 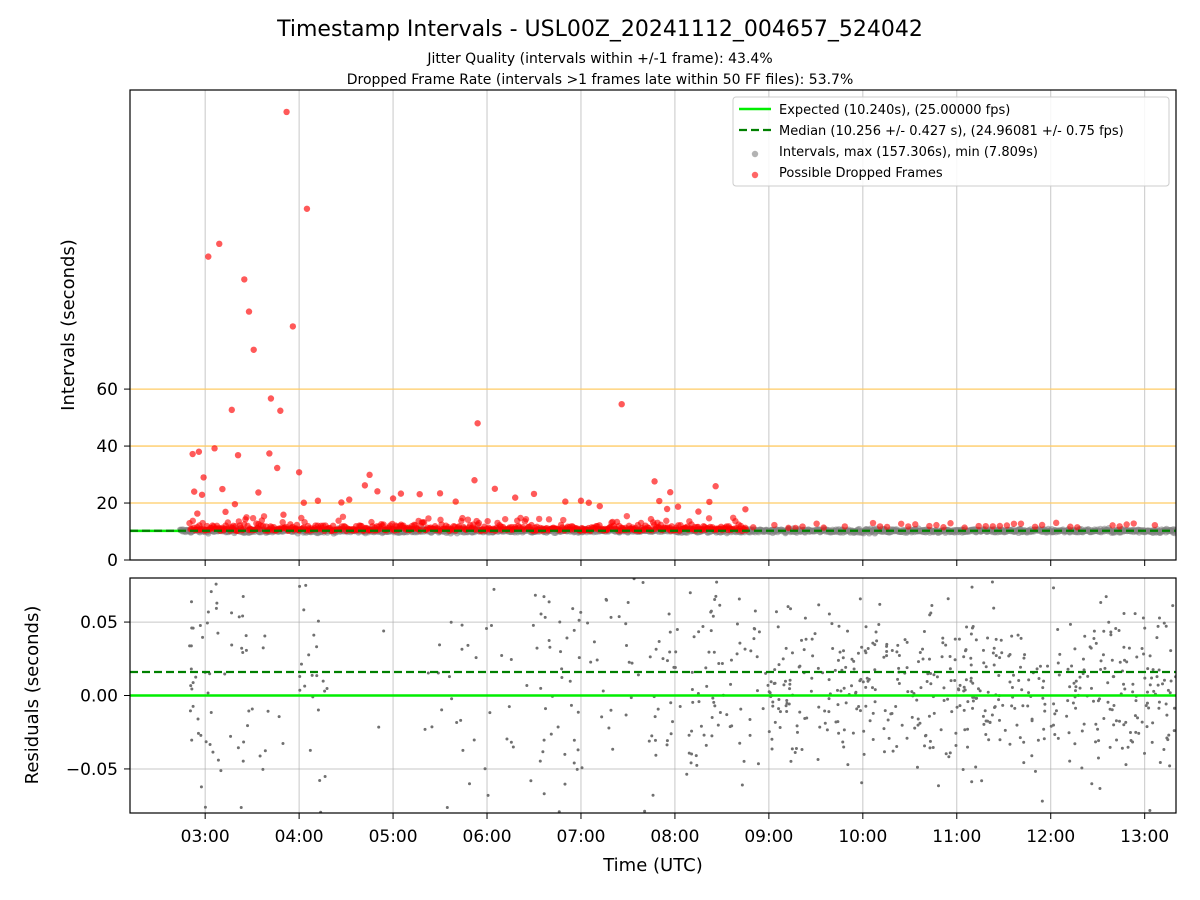 I want to click on x-tick-label: 11:00, so click(x=956, y=837).